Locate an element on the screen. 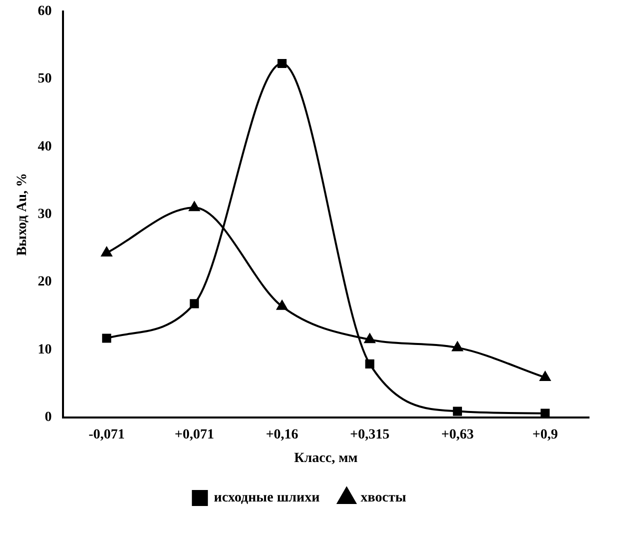  x-axis-title: Класс, мм is located at coordinates (326, 458).